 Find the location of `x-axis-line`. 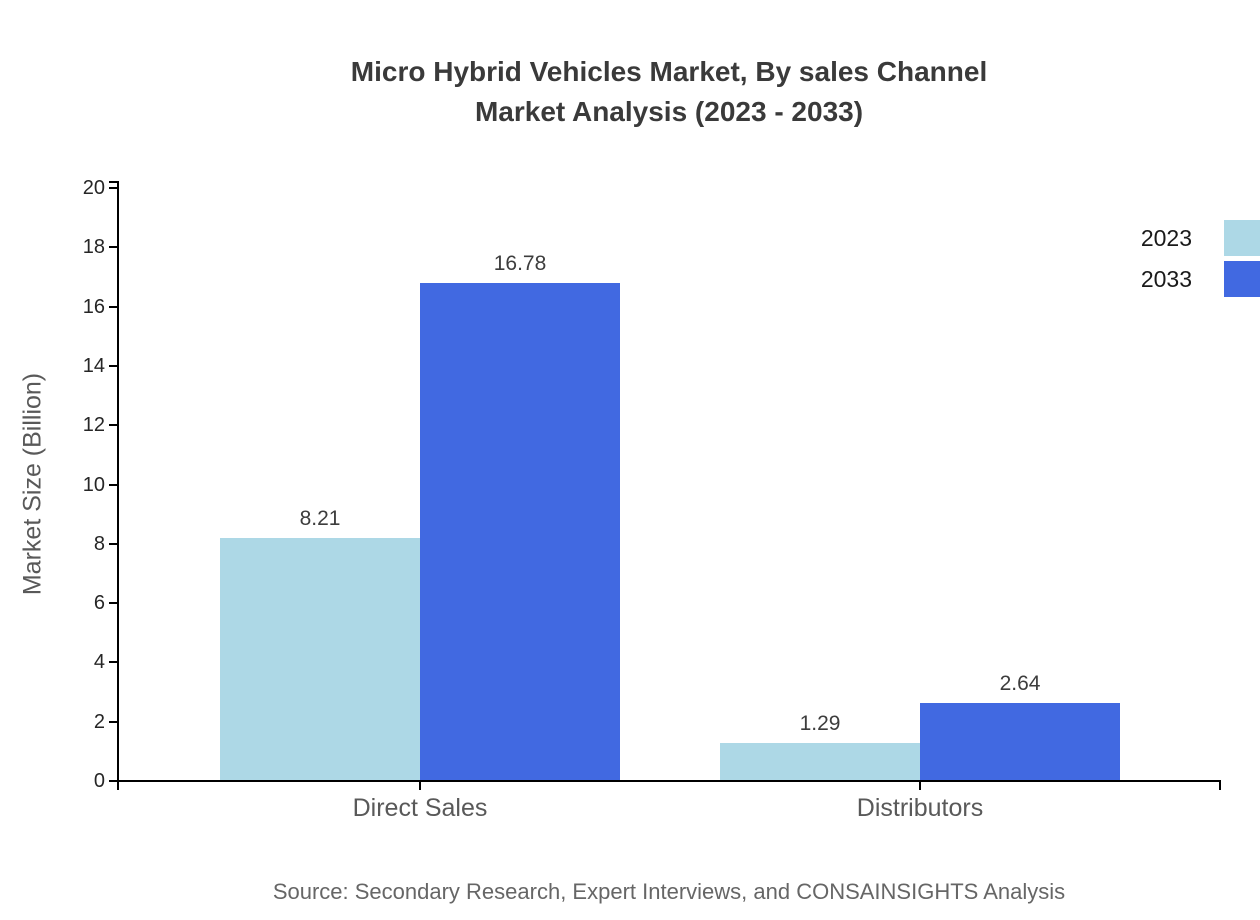

x-axis-line is located at coordinates (669, 781).